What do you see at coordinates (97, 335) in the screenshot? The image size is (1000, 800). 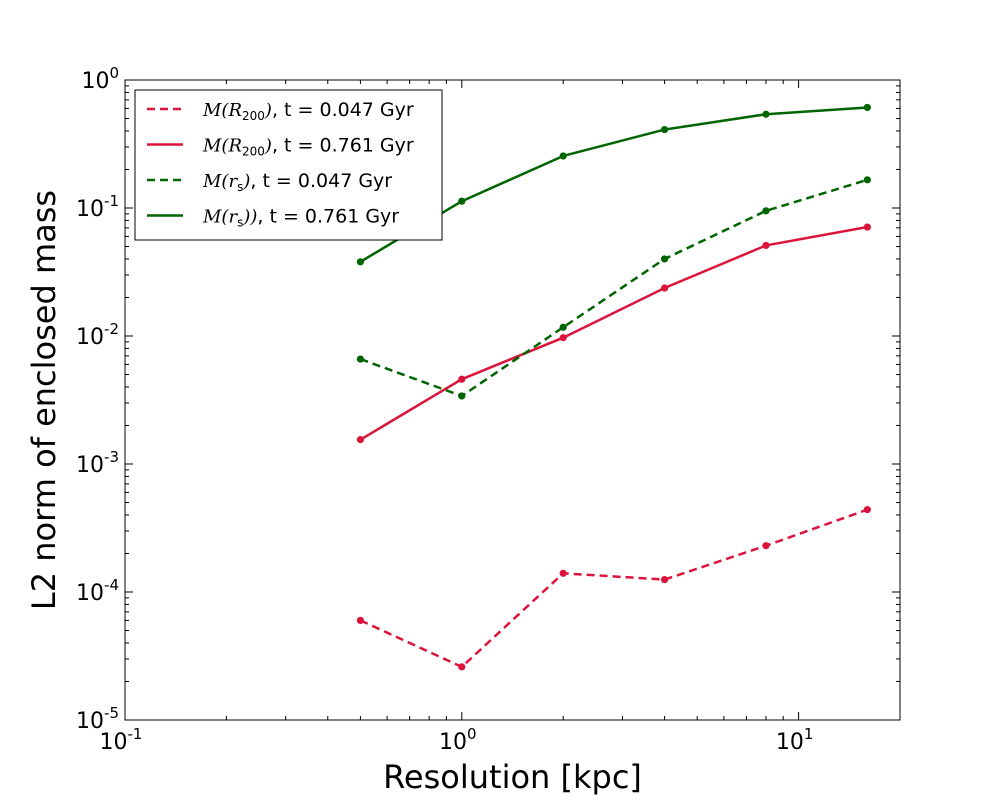 I see `y-tick-label: 10⁻²` at bounding box center [97, 335].